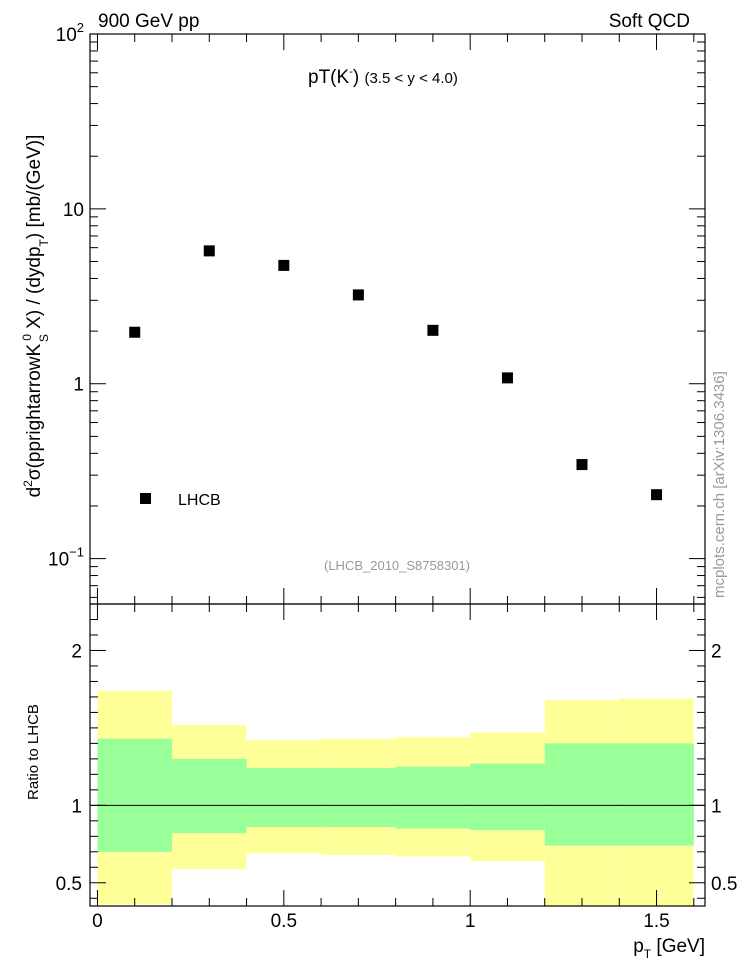 This screenshot has height=972, width=746. What do you see at coordinates (73, 210) in the screenshot?
I see `y-tick-label: 10` at bounding box center [73, 210].